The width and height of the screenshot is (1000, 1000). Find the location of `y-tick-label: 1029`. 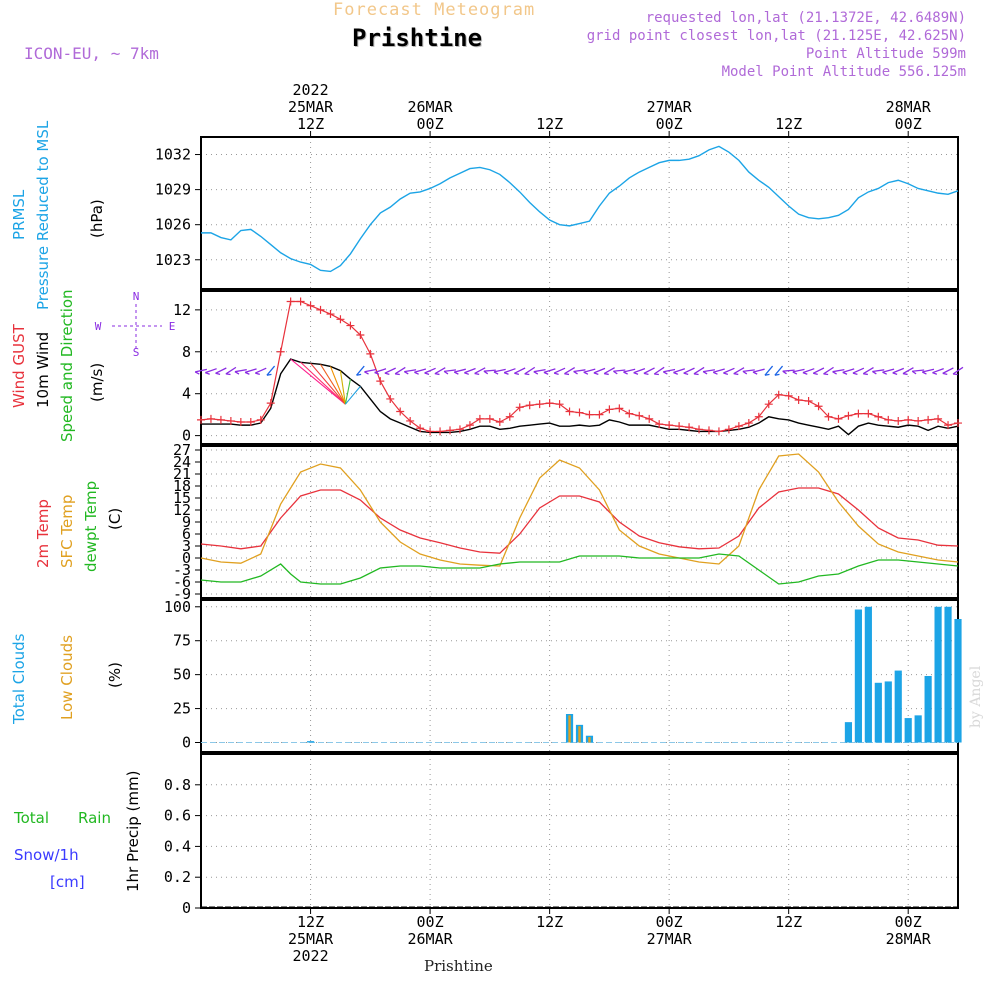

y-tick-label: 1029 is located at coordinates (173, 190).